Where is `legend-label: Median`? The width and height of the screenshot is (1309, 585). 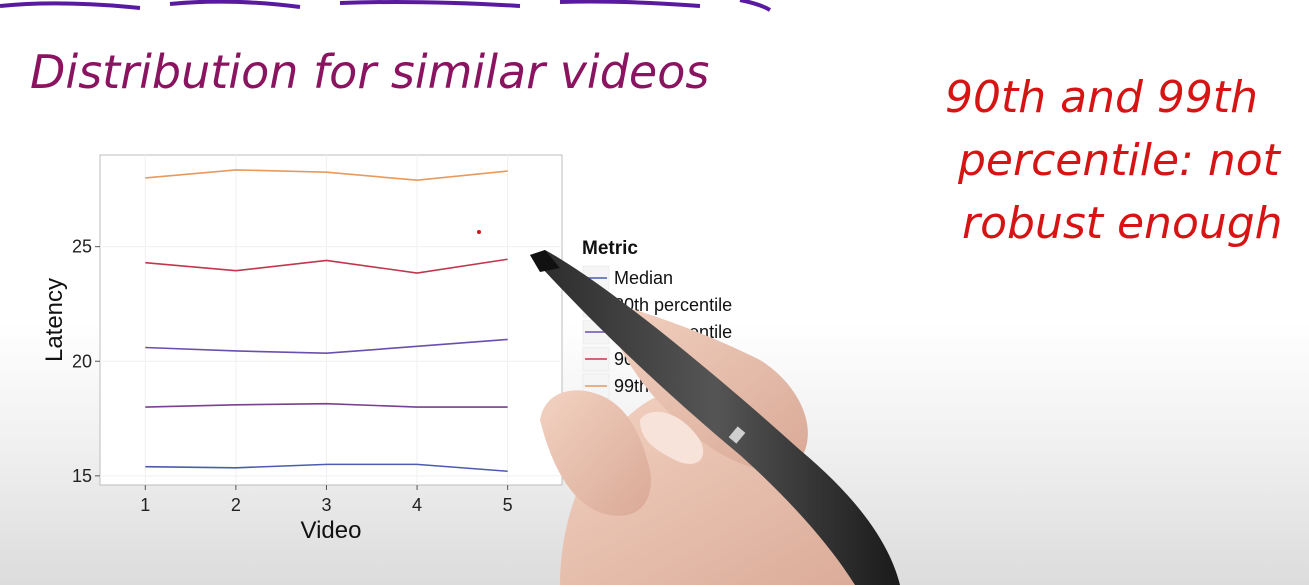 legend-label: Median is located at coordinates (643, 278).